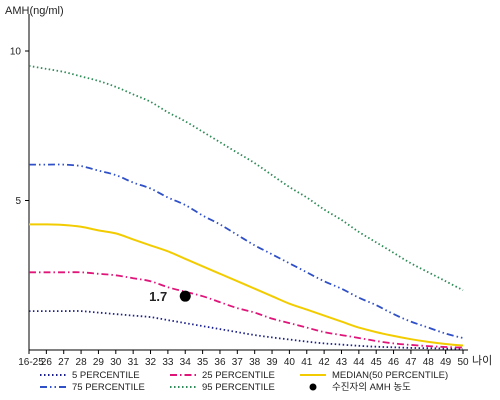 The height and width of the screenshot is (400, 500). What do you see at coordinates (313, 387) in the screenshot?
I see `legend-point-swatch` at bounding box center [313, 387].